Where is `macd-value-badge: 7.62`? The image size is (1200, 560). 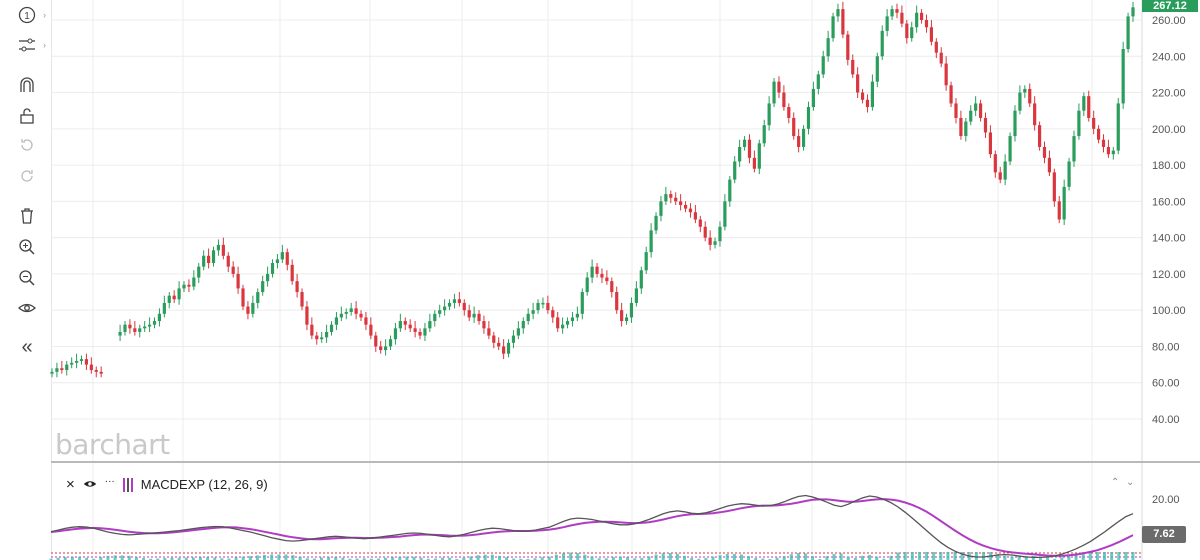
macd-value-badge: 7.62 is located at coordinates (1164, 534).